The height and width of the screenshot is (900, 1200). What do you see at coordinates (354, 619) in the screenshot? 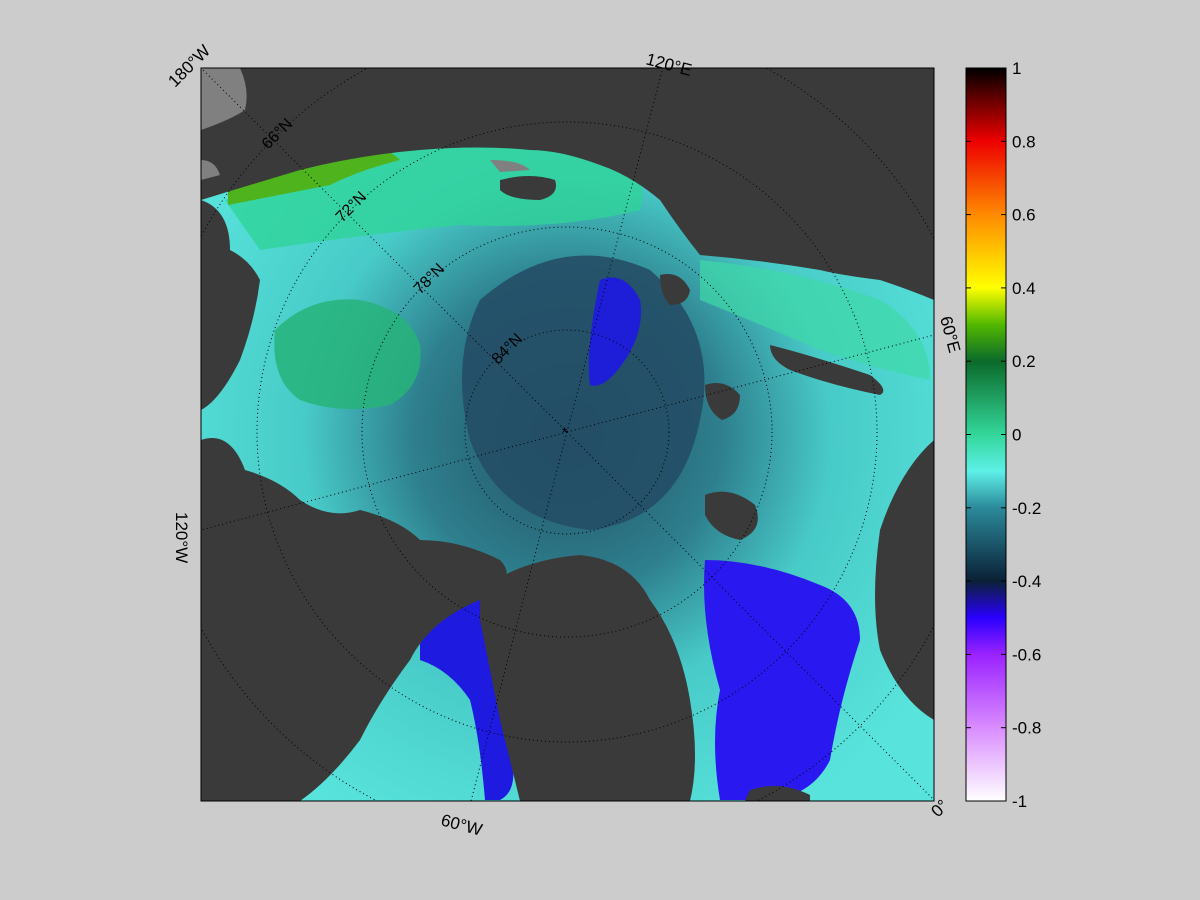
I see `land-canada` at bounding box center [354, 619].